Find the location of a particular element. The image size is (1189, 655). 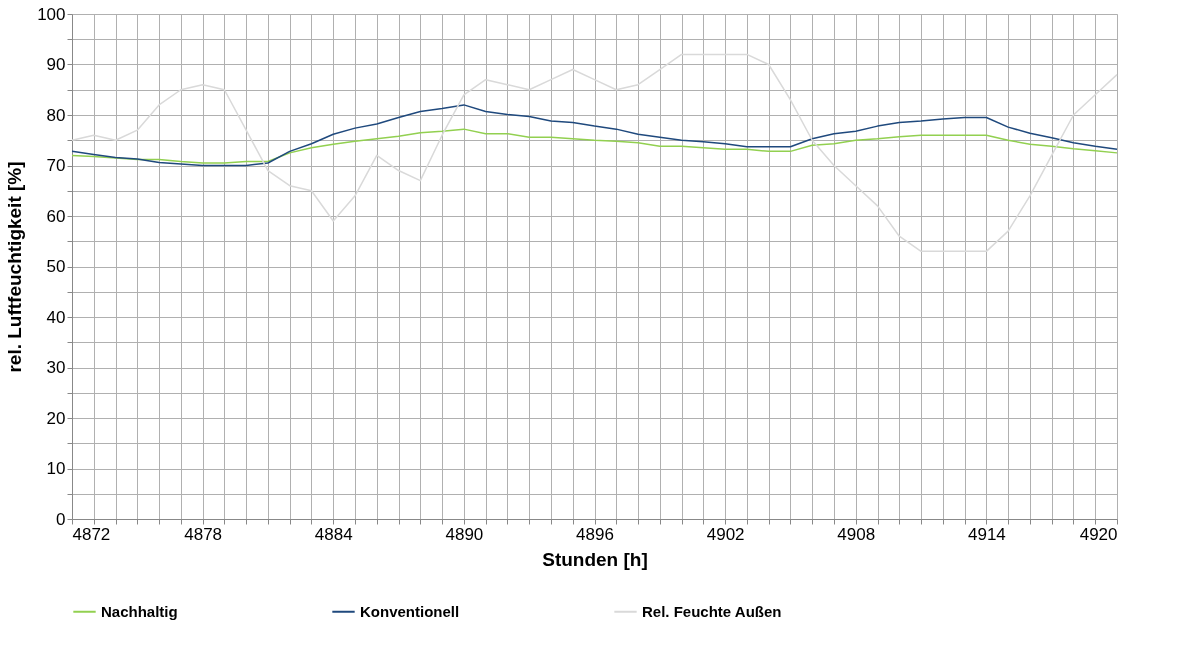

y-tick-label: 0 is located at coordinates (61, 519).